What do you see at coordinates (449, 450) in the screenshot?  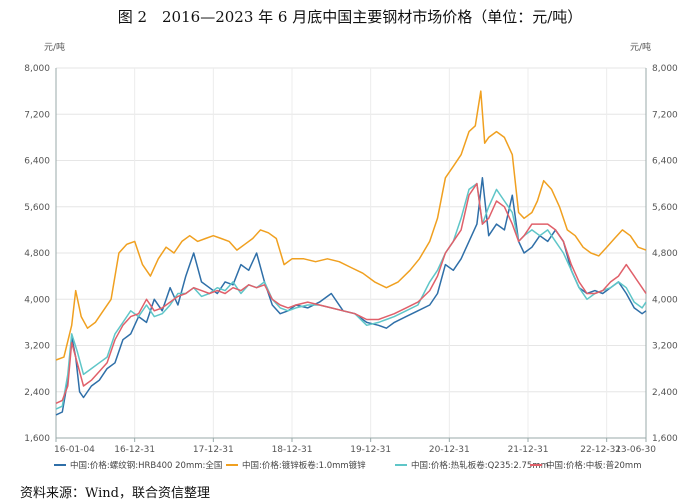 I see `x-tick-label: 20-12-31` at bounding box center [449, 450].